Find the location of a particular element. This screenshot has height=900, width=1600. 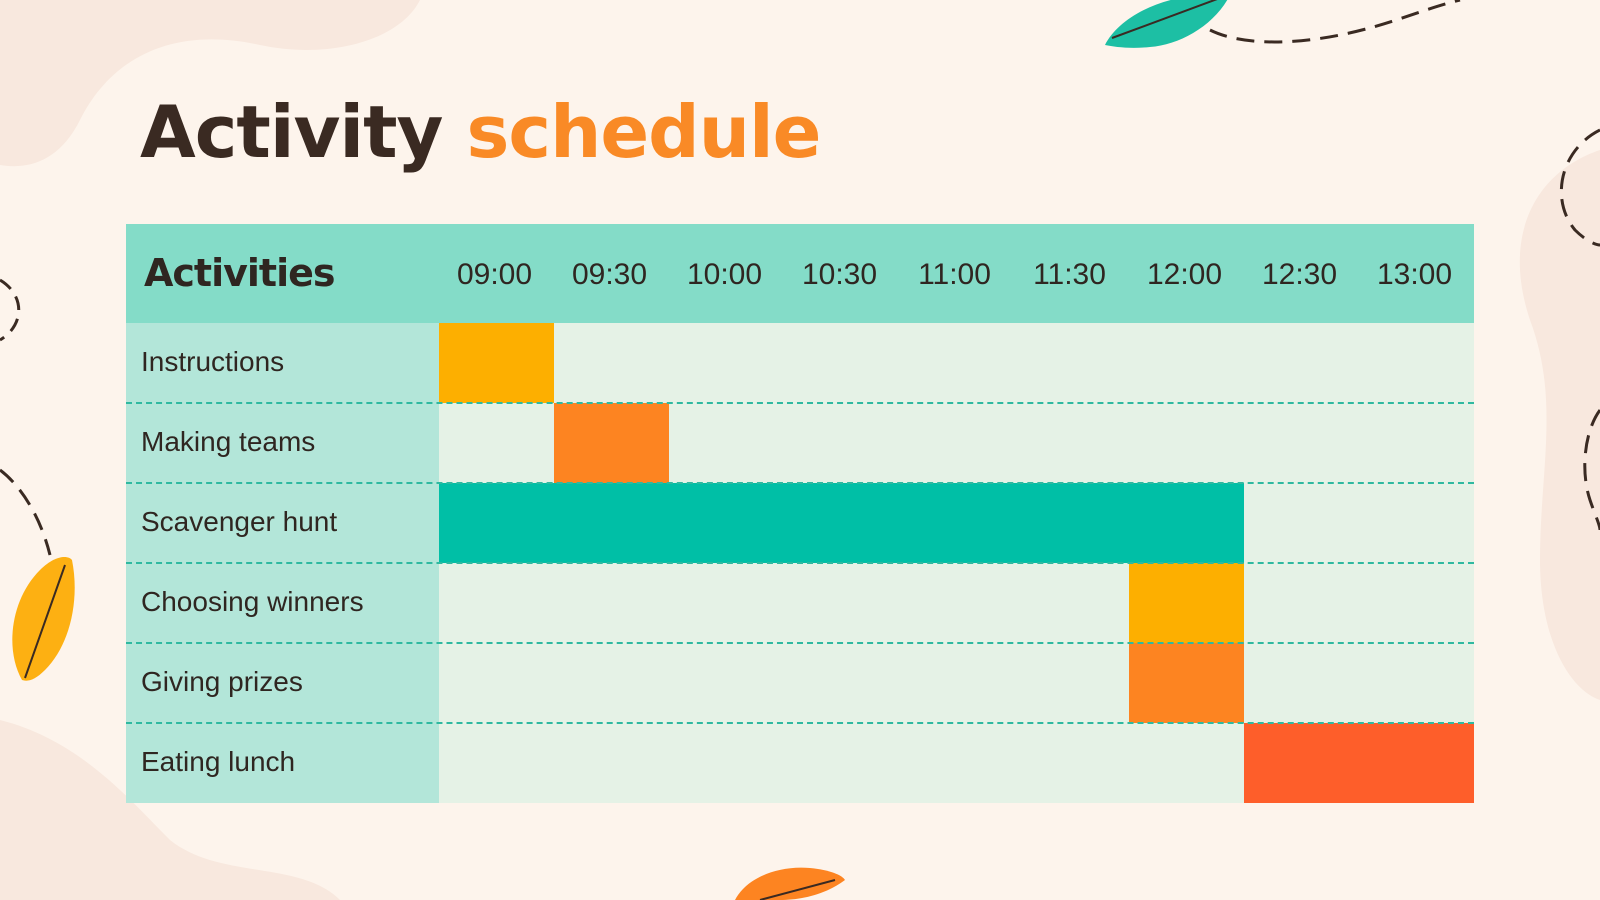

page-title: Activity schedule is located at coordinates (480, 132).